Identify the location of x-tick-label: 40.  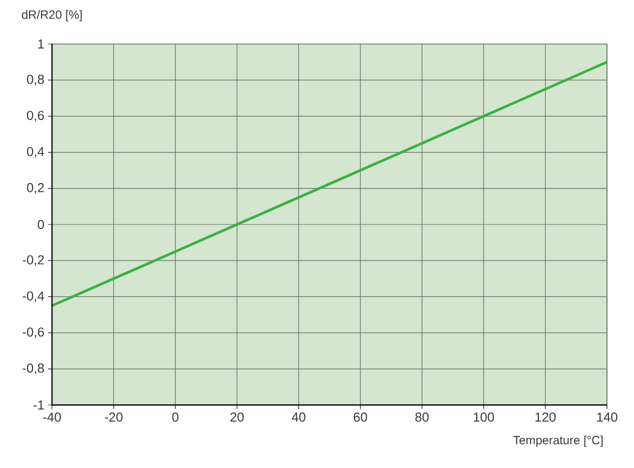
(299, 417).